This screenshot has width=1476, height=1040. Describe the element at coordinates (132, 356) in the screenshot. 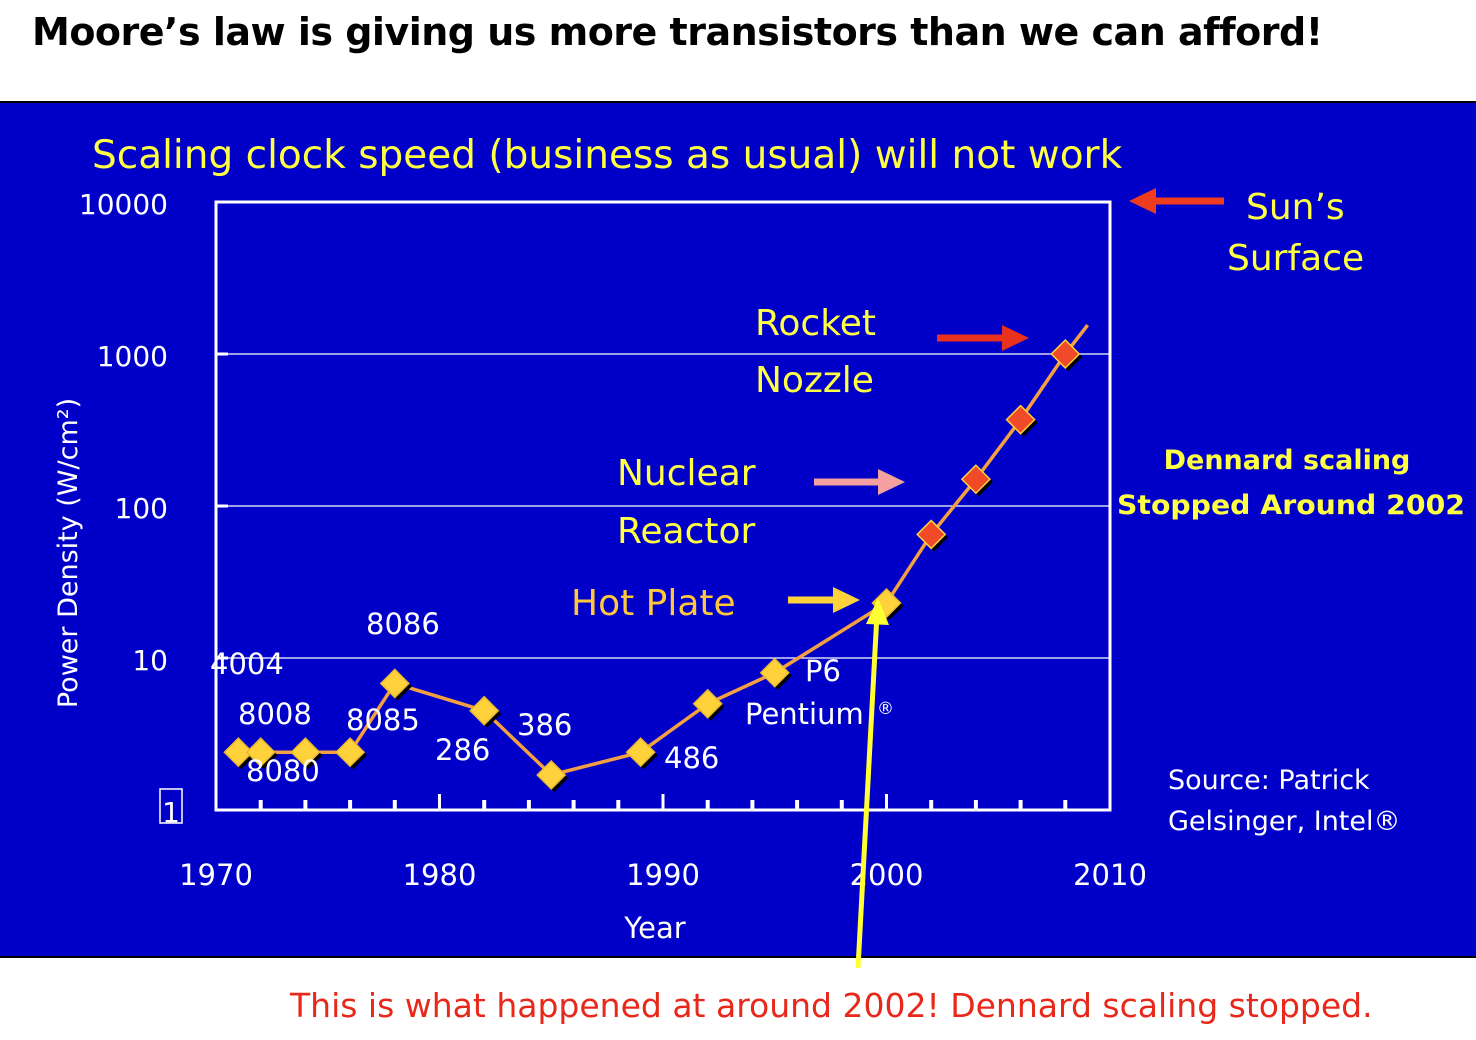

I see `y-tick-label-1000: 1000` at that location.